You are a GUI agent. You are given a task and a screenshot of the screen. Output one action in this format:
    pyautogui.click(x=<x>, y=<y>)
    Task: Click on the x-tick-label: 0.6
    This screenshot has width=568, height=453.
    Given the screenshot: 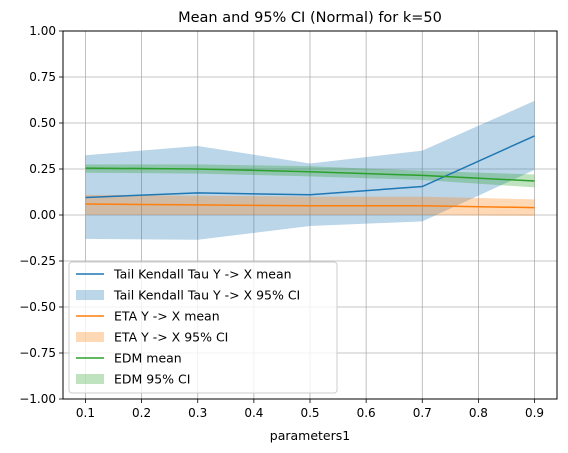 What is the action you would take?
    pyautogui.click(x=366, y=413)
    